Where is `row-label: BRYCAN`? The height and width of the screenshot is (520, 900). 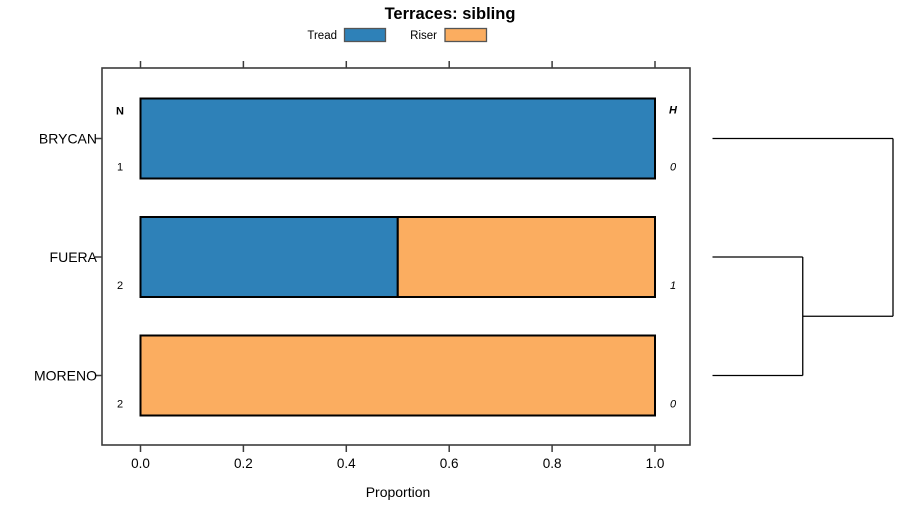 row-label: BRYCAN is located at coordinates (68, 139).